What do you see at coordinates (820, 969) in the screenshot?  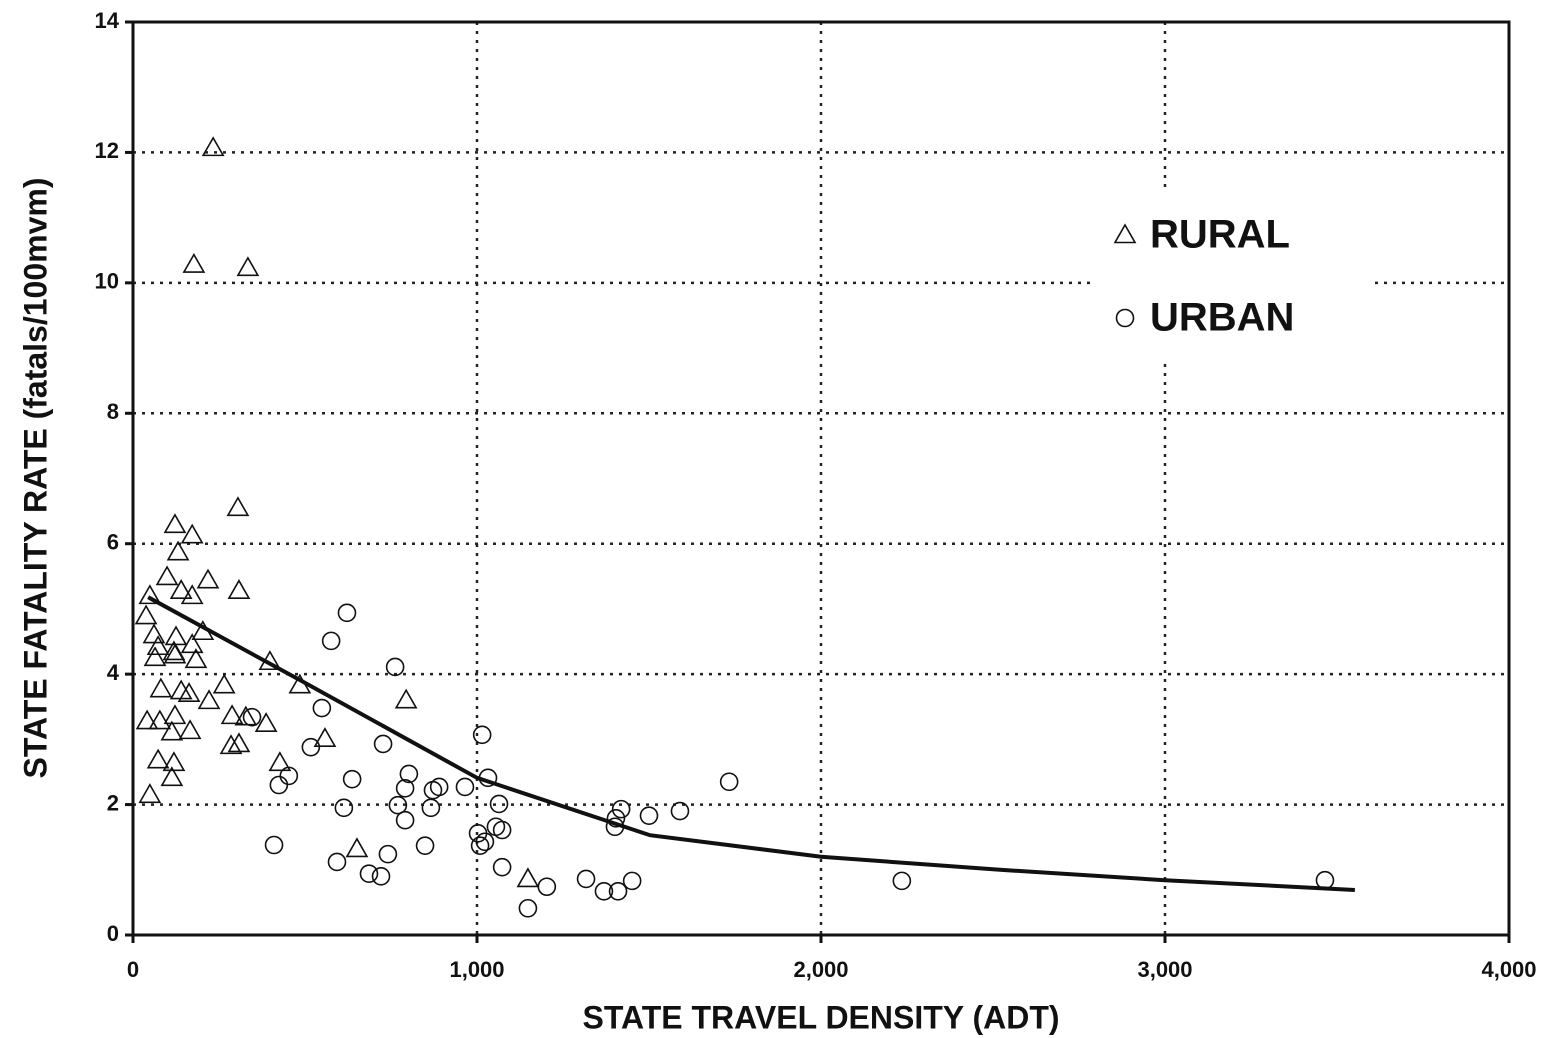 I see `x-tick-label: 2,000` at bounding box center [820, 969].